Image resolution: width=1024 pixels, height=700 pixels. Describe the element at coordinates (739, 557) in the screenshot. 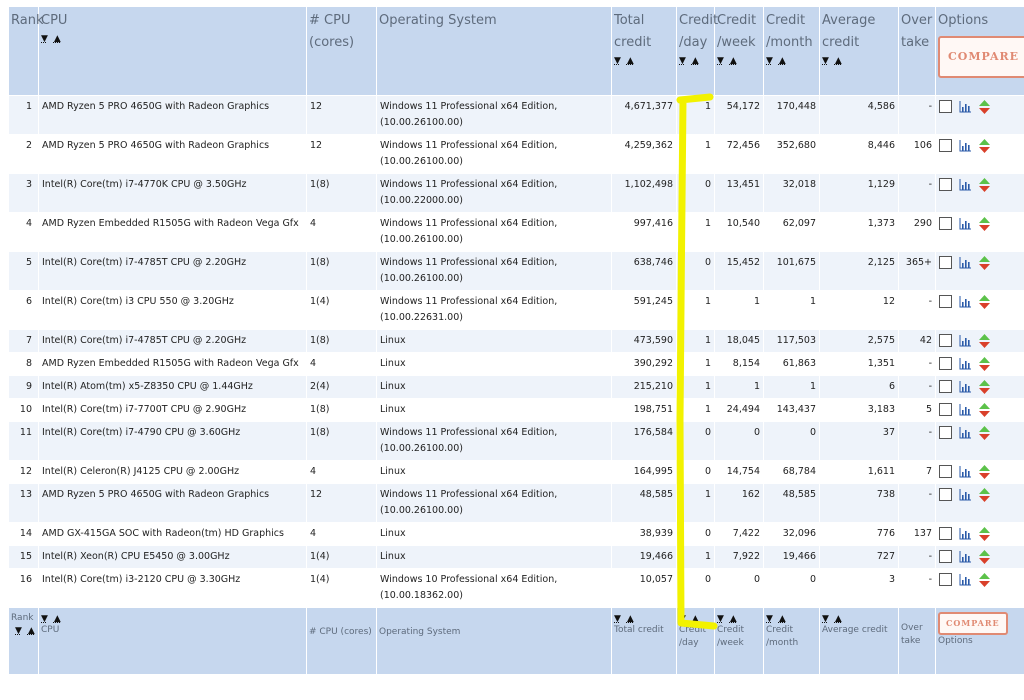

I see `credit-week-cell: 7,922` at that location.